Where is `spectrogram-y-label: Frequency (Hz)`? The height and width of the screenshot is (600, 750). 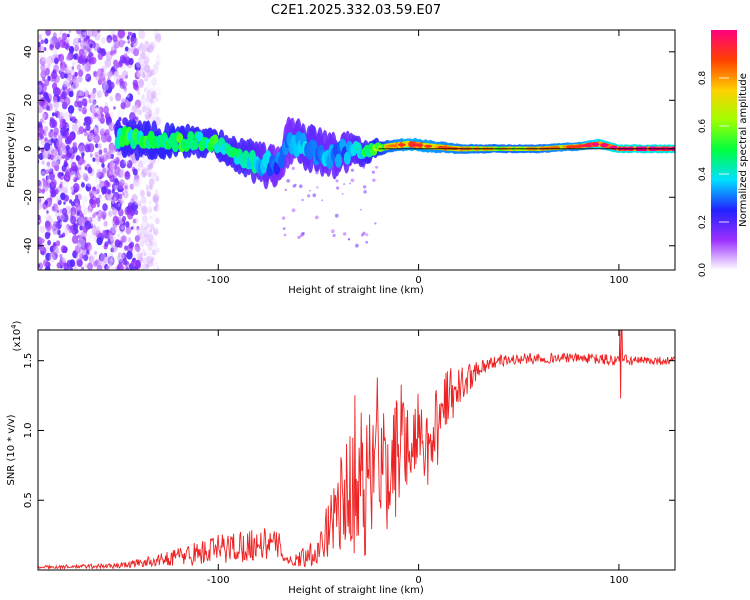
spectrogram-y-label: Frequency (Hz) is located at coordinates (11, 150).